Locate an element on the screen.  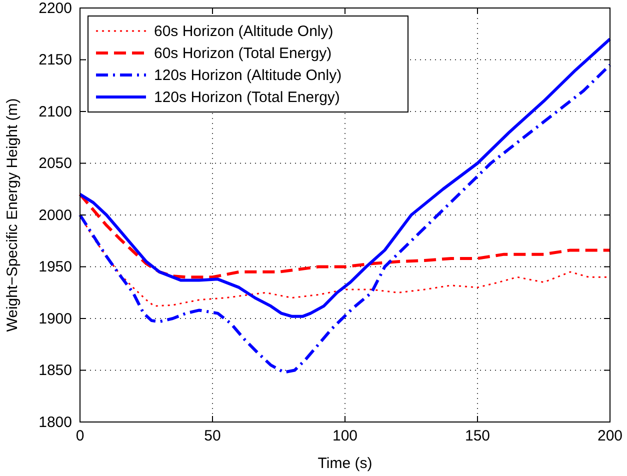
legend-label: 120s Horizon (Altitude Only) is located at coordinates (248, 75).